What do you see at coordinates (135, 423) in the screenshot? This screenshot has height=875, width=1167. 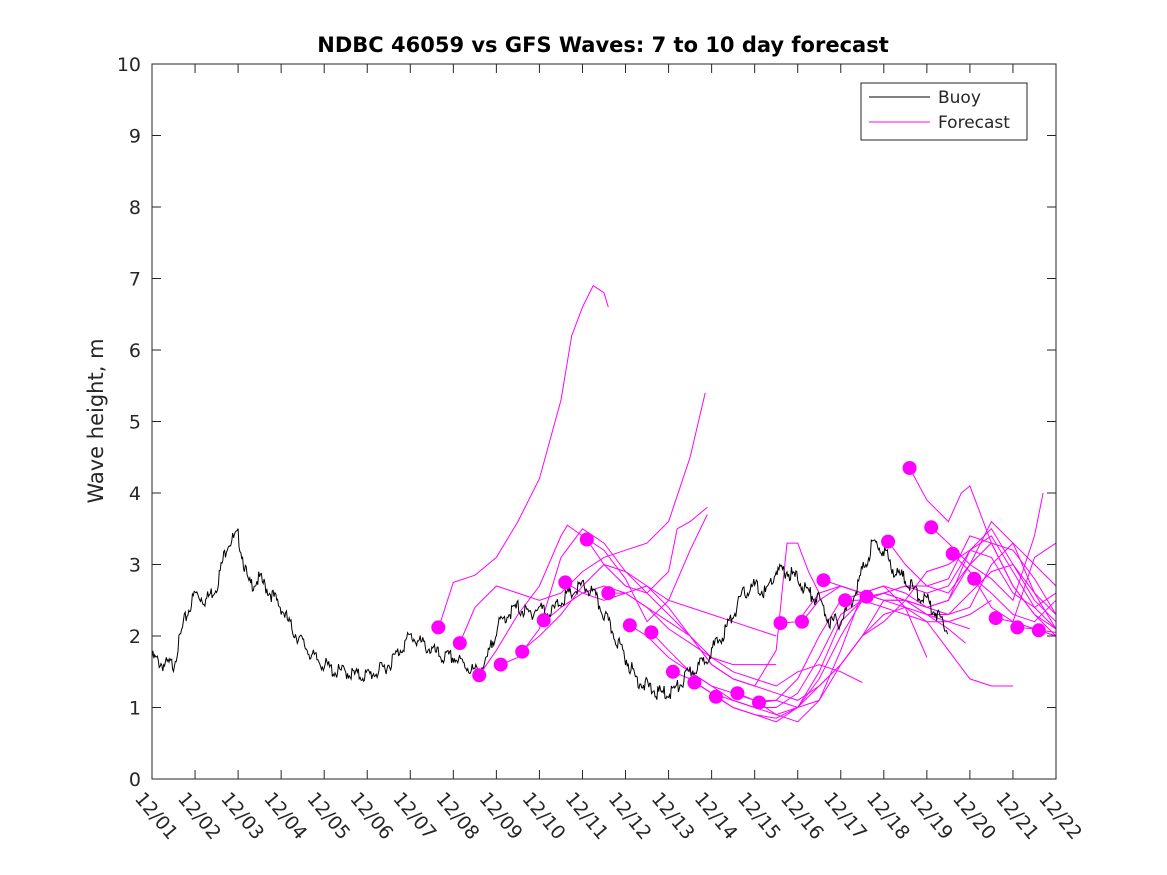 I see `y-tick-label: 5` at bounding box center [135, 423].